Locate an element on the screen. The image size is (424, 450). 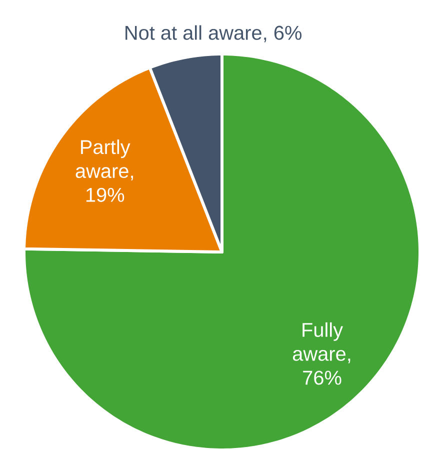
data-label: , 6% is located at coordinates (283, 34).